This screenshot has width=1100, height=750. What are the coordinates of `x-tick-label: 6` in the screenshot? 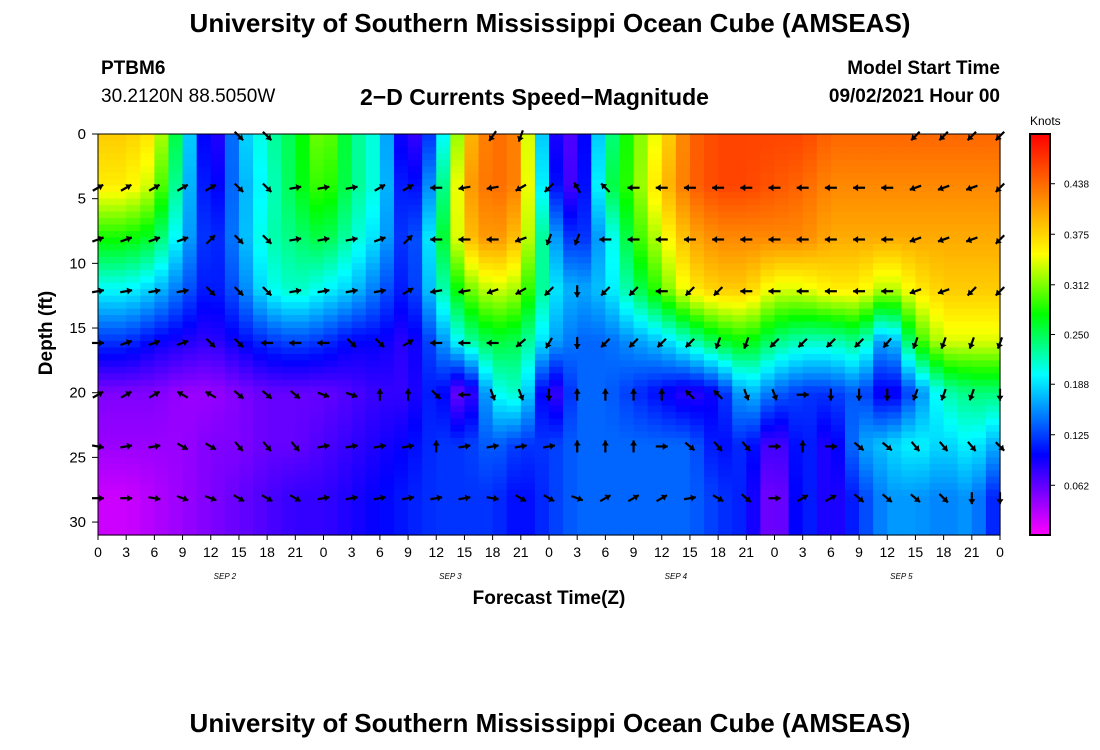 It's located at (154, 552).